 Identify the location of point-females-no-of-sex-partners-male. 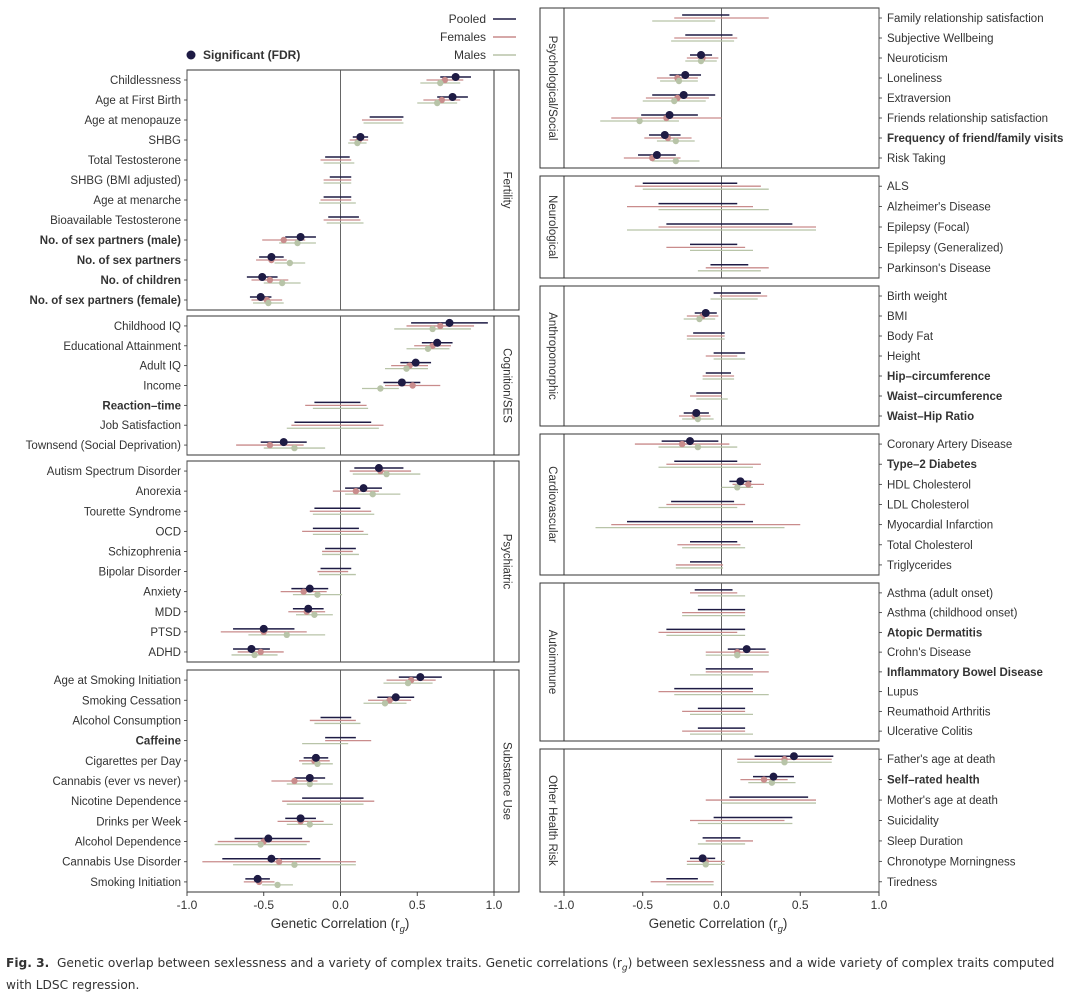
(283, 240).